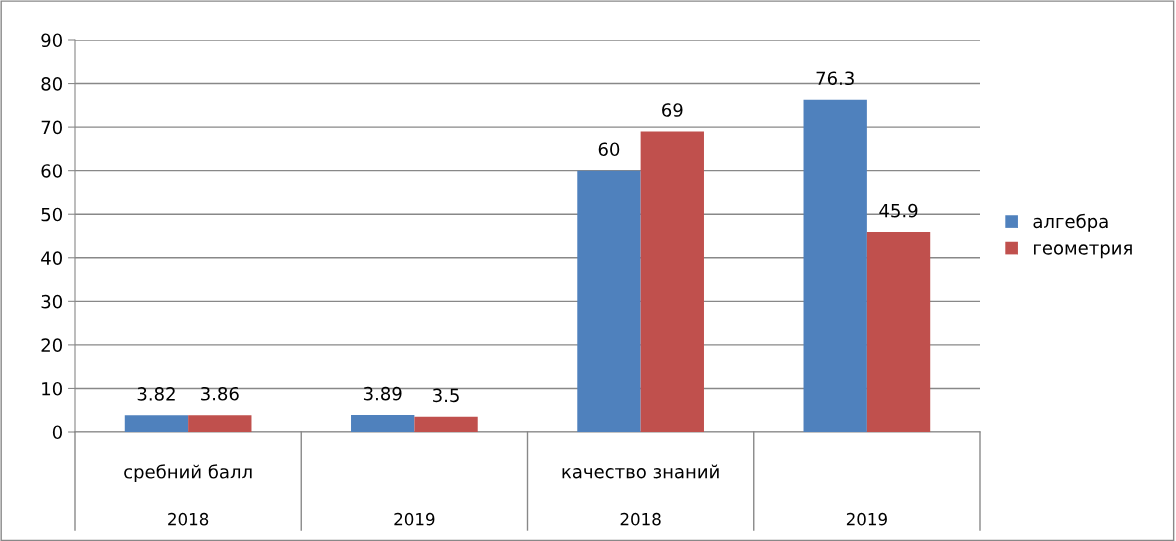  Describe the element at coordinates (51, 171) in the screenshot. I see `y-tick-label: 60` at that location.